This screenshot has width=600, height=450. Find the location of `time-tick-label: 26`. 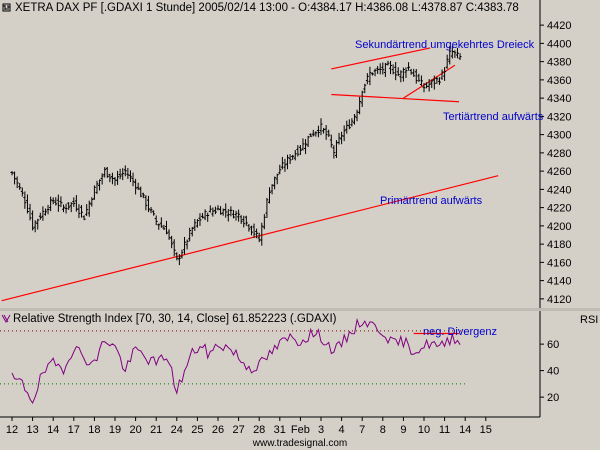

time-tick-label: 26 is located at coordinates (218, 430).